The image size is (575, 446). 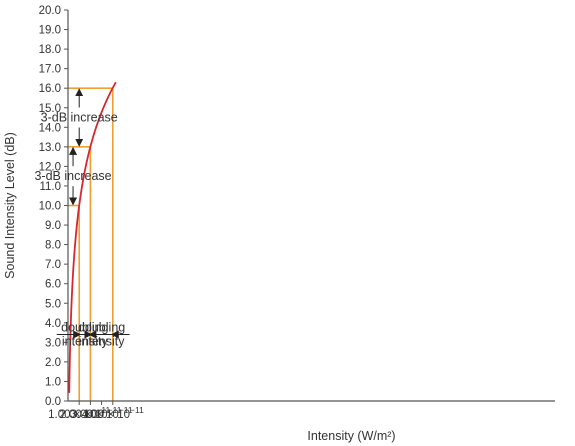 What do you see at coordinates (53, 402) in the screenshot?
I see `y-tick-label: 0.0` at bounding box center [53, 402].